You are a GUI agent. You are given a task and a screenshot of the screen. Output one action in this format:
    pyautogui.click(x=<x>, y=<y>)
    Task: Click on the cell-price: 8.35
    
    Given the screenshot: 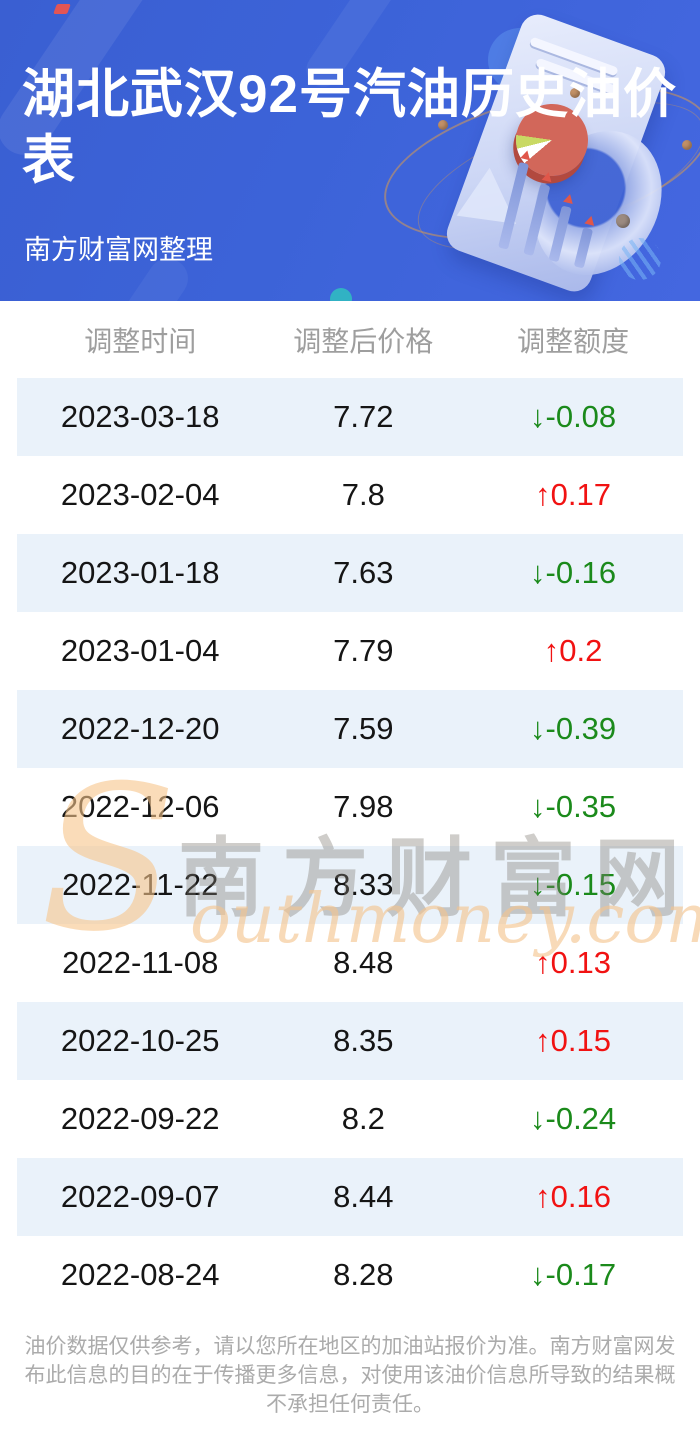 What is the action you would take?
    pyautogui.click(x=363, y=1040)
    